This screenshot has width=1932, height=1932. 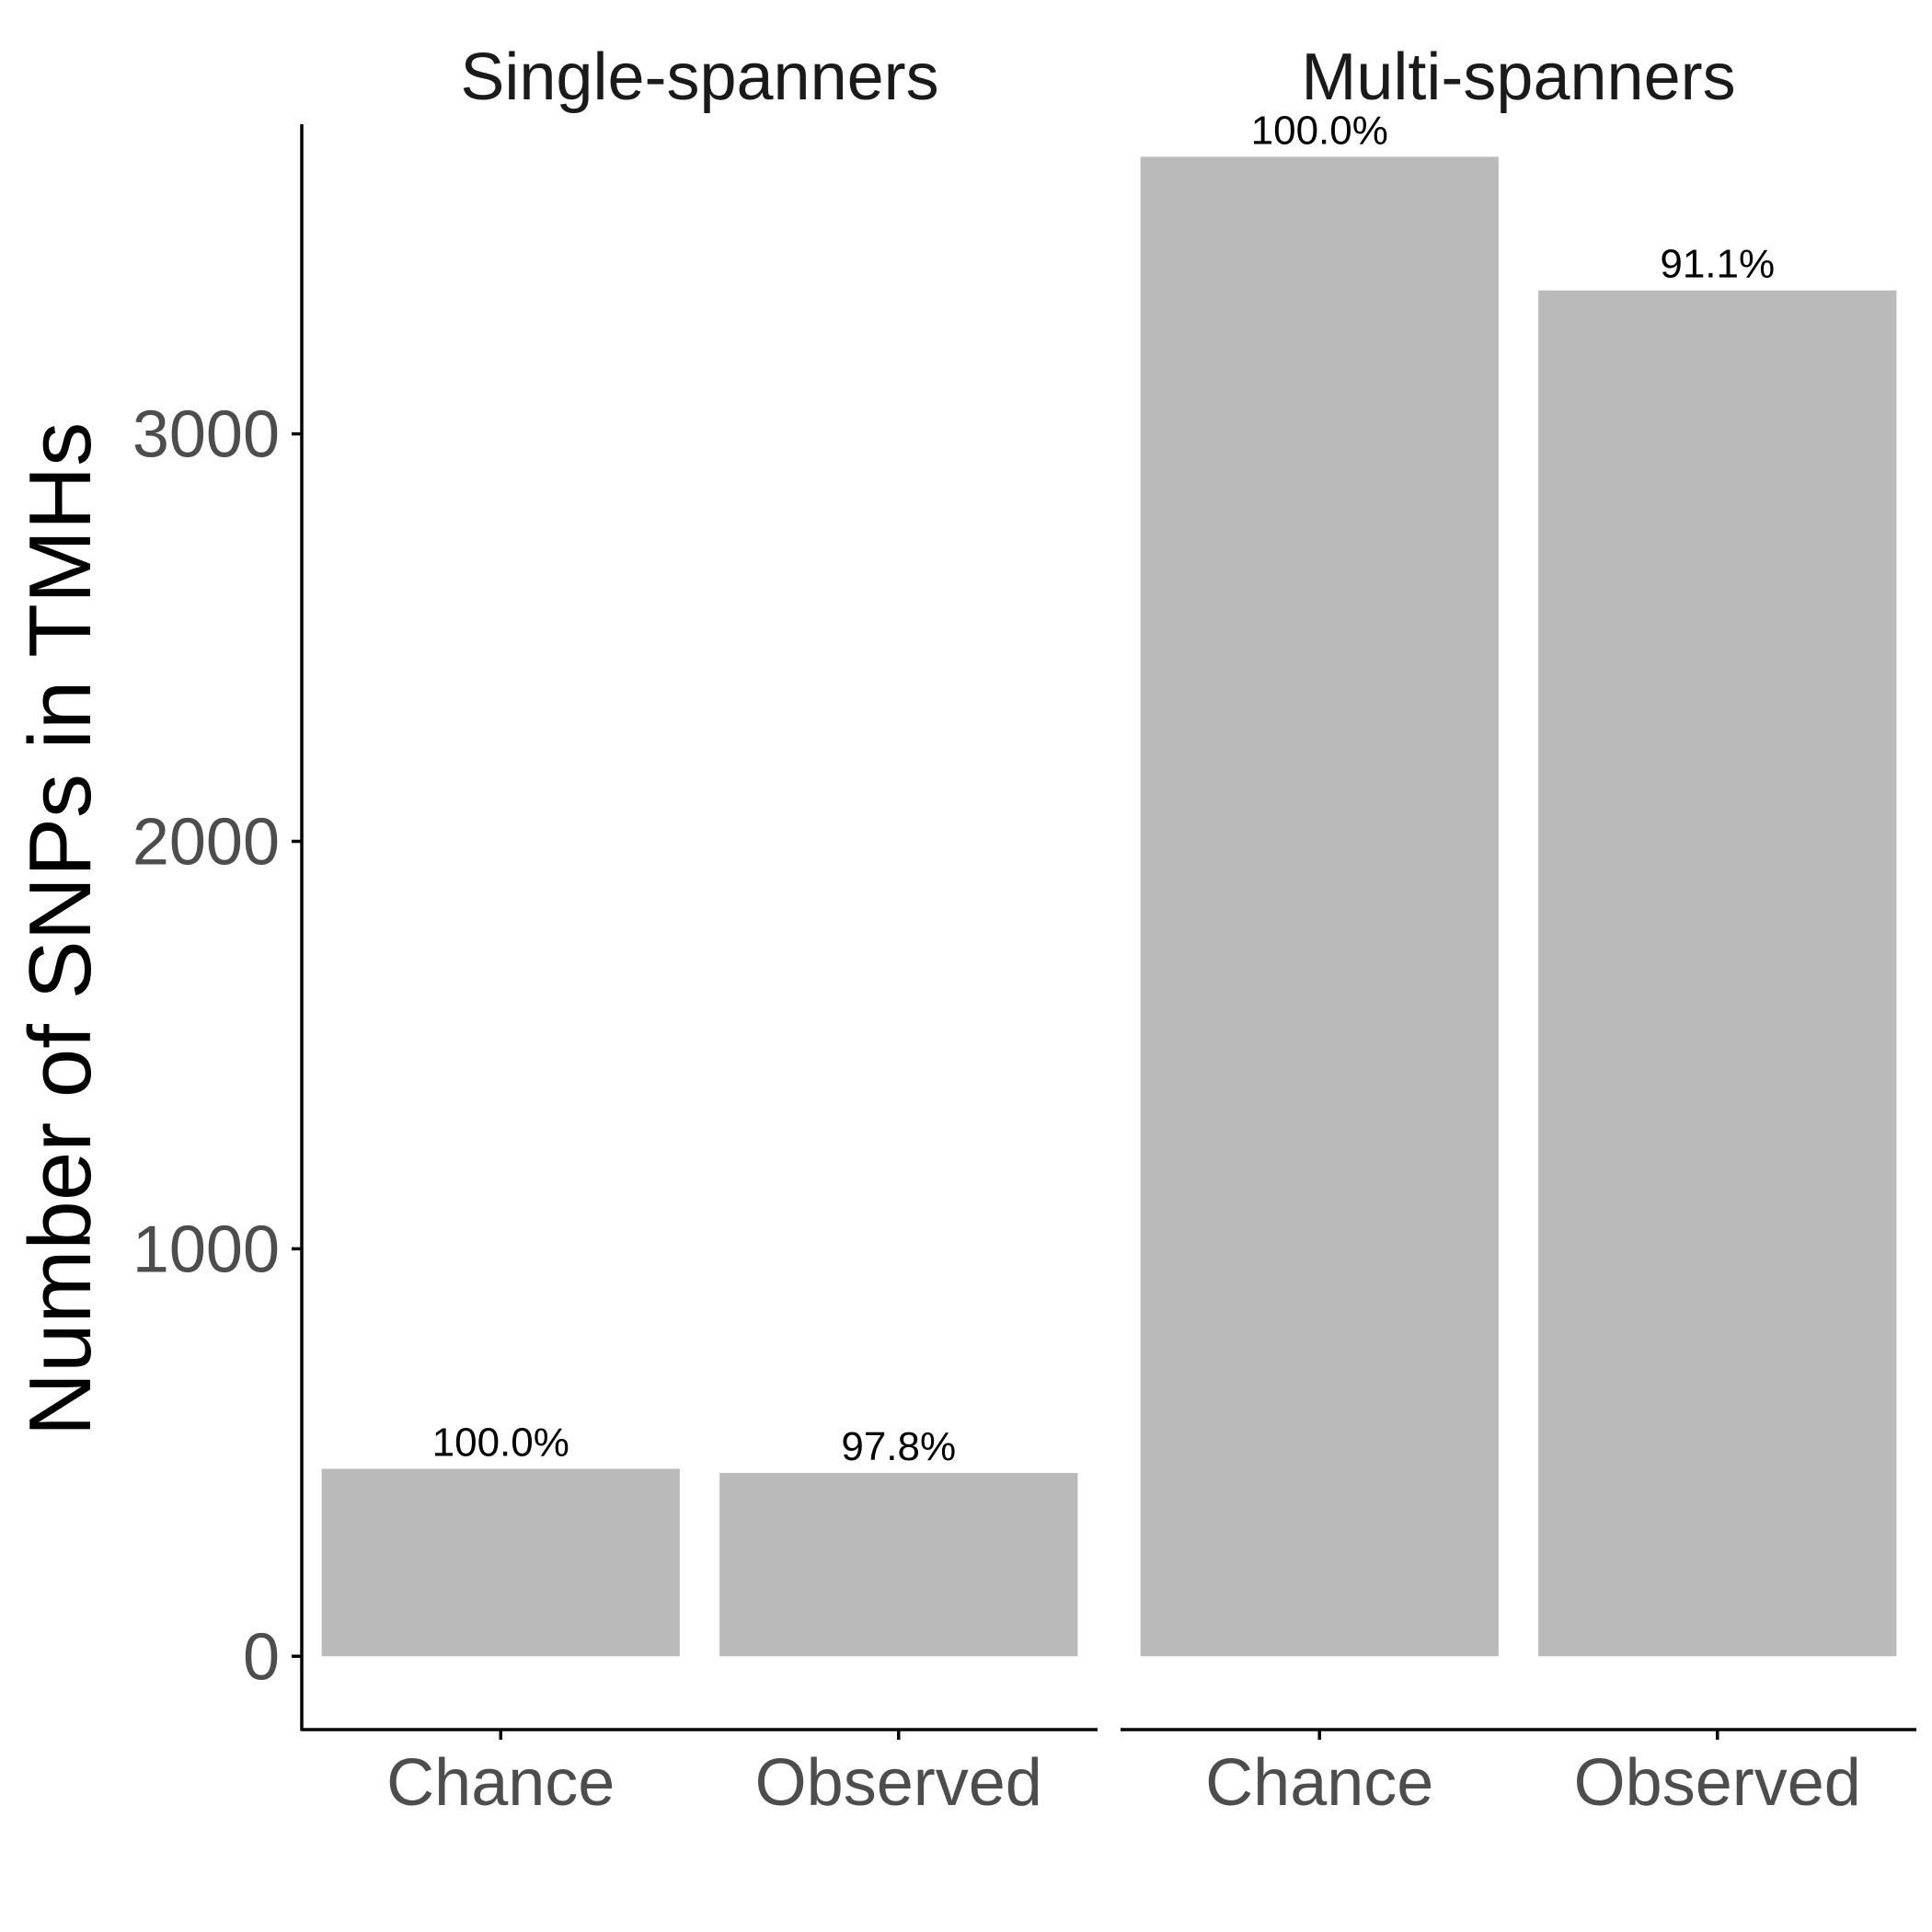 What do you see at coordinates (206, 435) in the screenshot?
I see `y-tick-label: 3000` at bounding box center [206, 435].